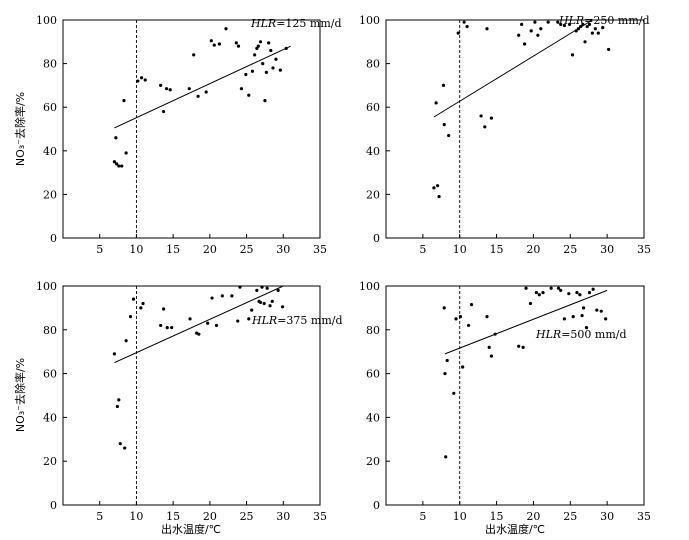 This screenshot has width=689, height=540. What do you see at coordinates (526, 322) in the screenshot?
I see `trend-line` at bounding box center [526, 322].